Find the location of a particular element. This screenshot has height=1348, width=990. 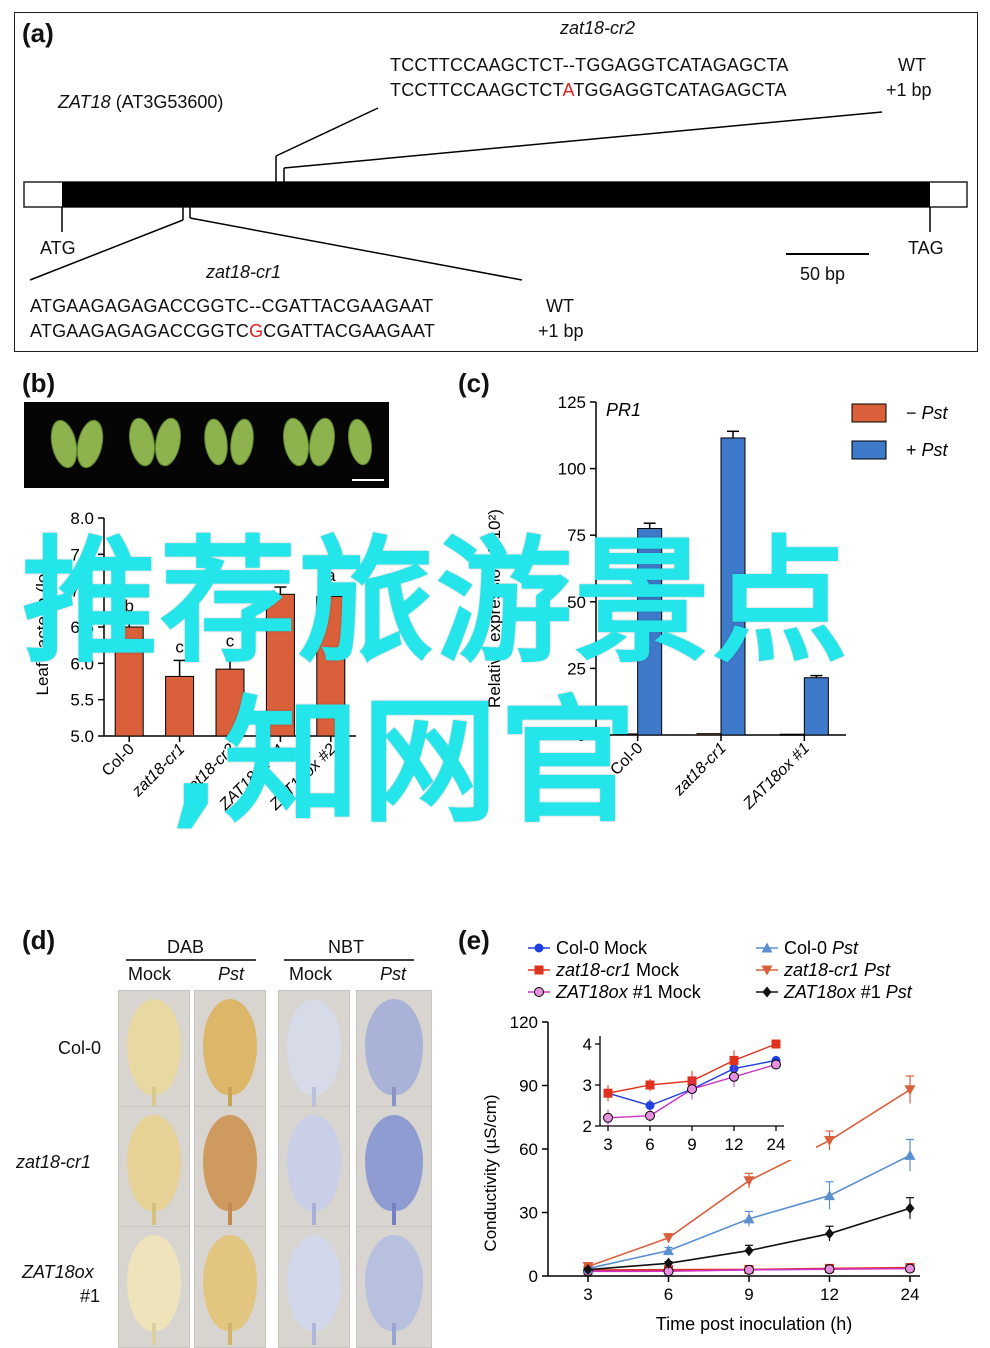

c-legend-label: − Pst is located at coordinates (927, 413).